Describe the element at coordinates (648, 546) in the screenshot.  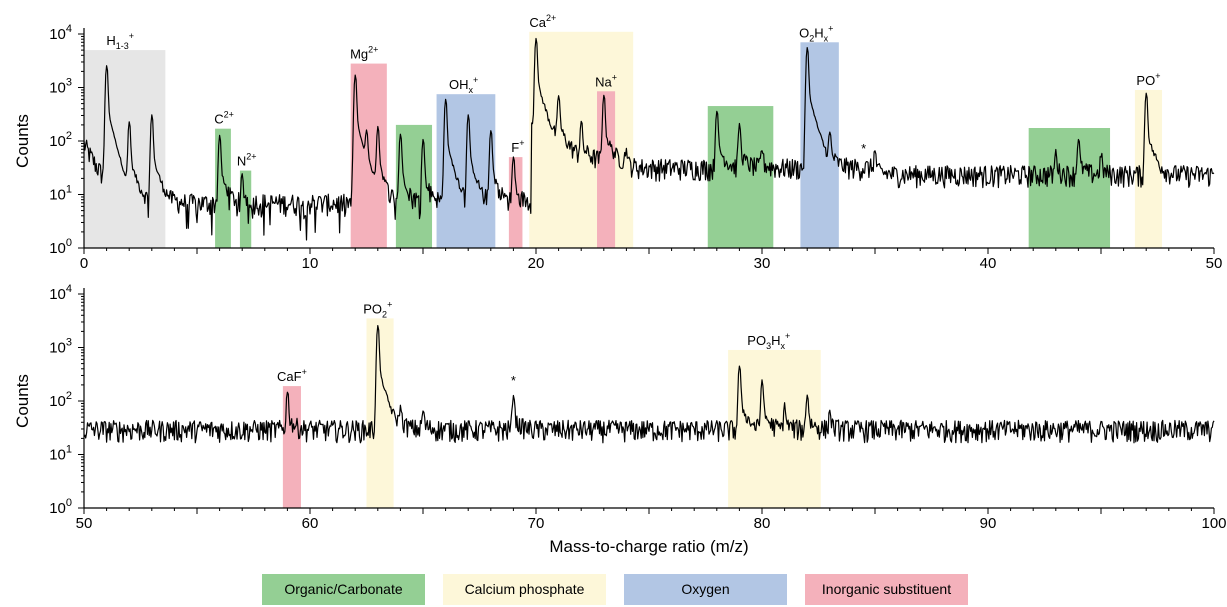
I see `x-axis-title: Mass-to-charge ratio (m/z)` at that location.